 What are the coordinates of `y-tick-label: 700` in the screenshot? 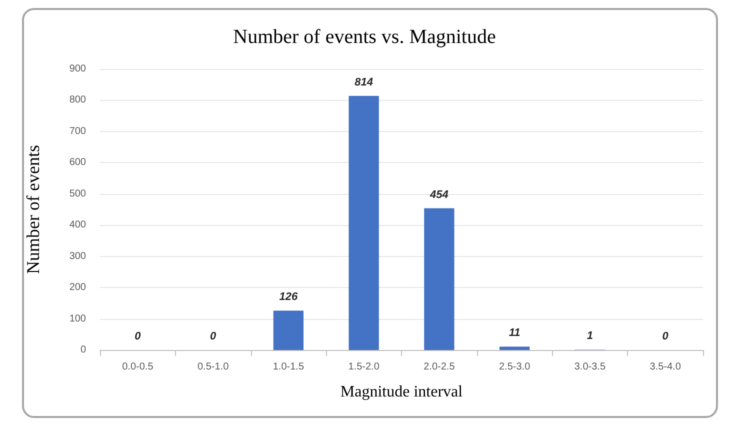 It's located at (77, 131).